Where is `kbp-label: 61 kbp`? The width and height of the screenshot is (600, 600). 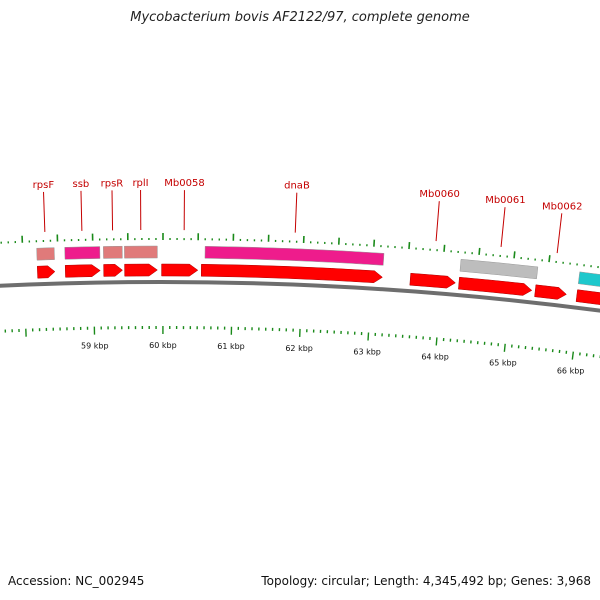
kbp-label: 61 kbp is located at coordinates (231, 346).